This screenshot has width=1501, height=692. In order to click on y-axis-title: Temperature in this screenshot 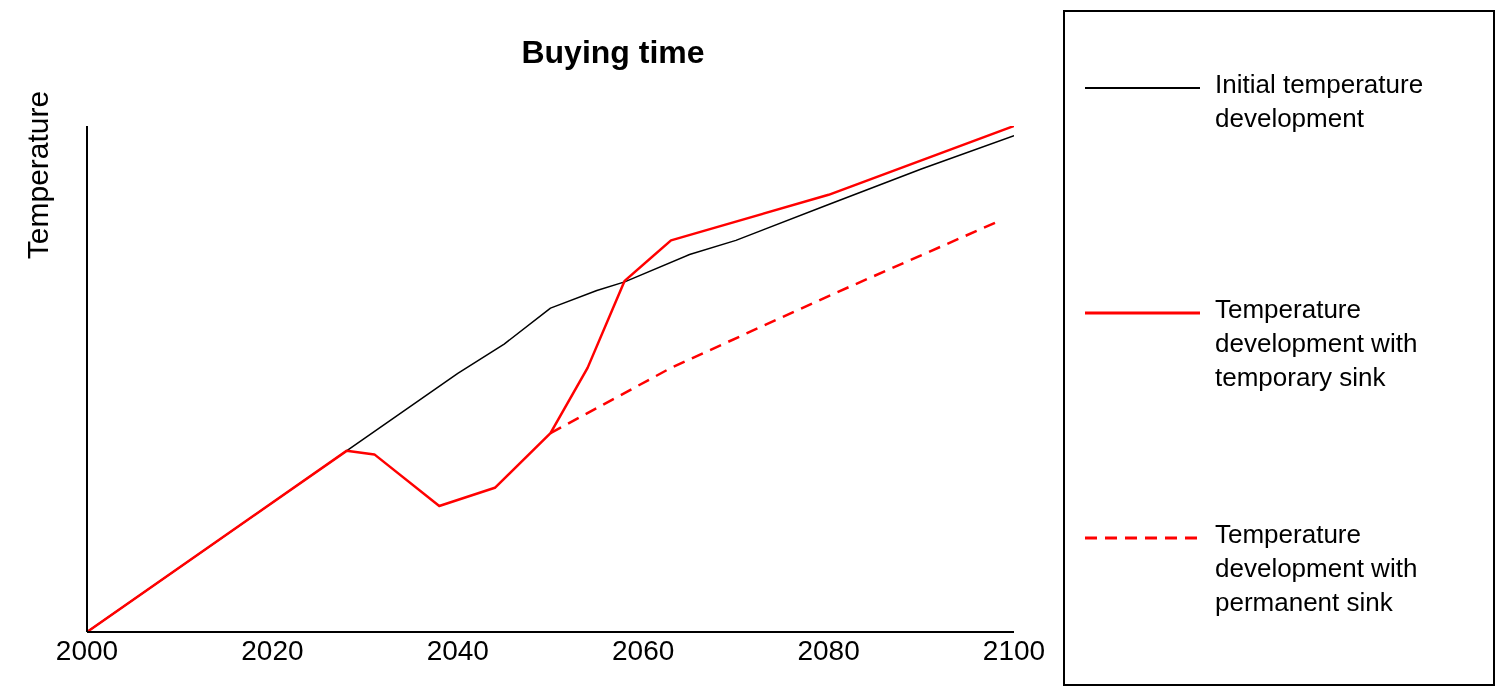, I will do `click(38, 175)`.